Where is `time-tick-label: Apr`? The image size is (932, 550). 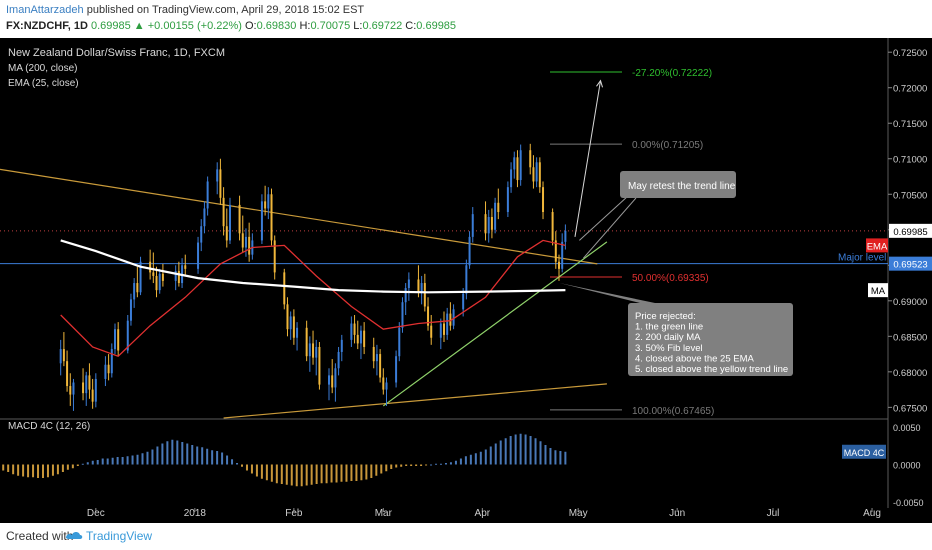 time-tick-label: Apr is located at coordinates (483, 513).